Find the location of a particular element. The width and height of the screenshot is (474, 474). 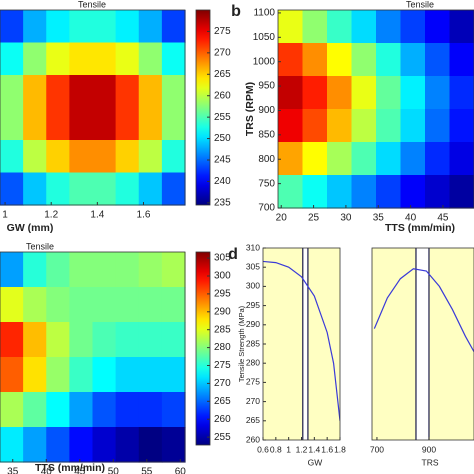

colorbar-tick-label: 280 is located at coordinates (222, 347).